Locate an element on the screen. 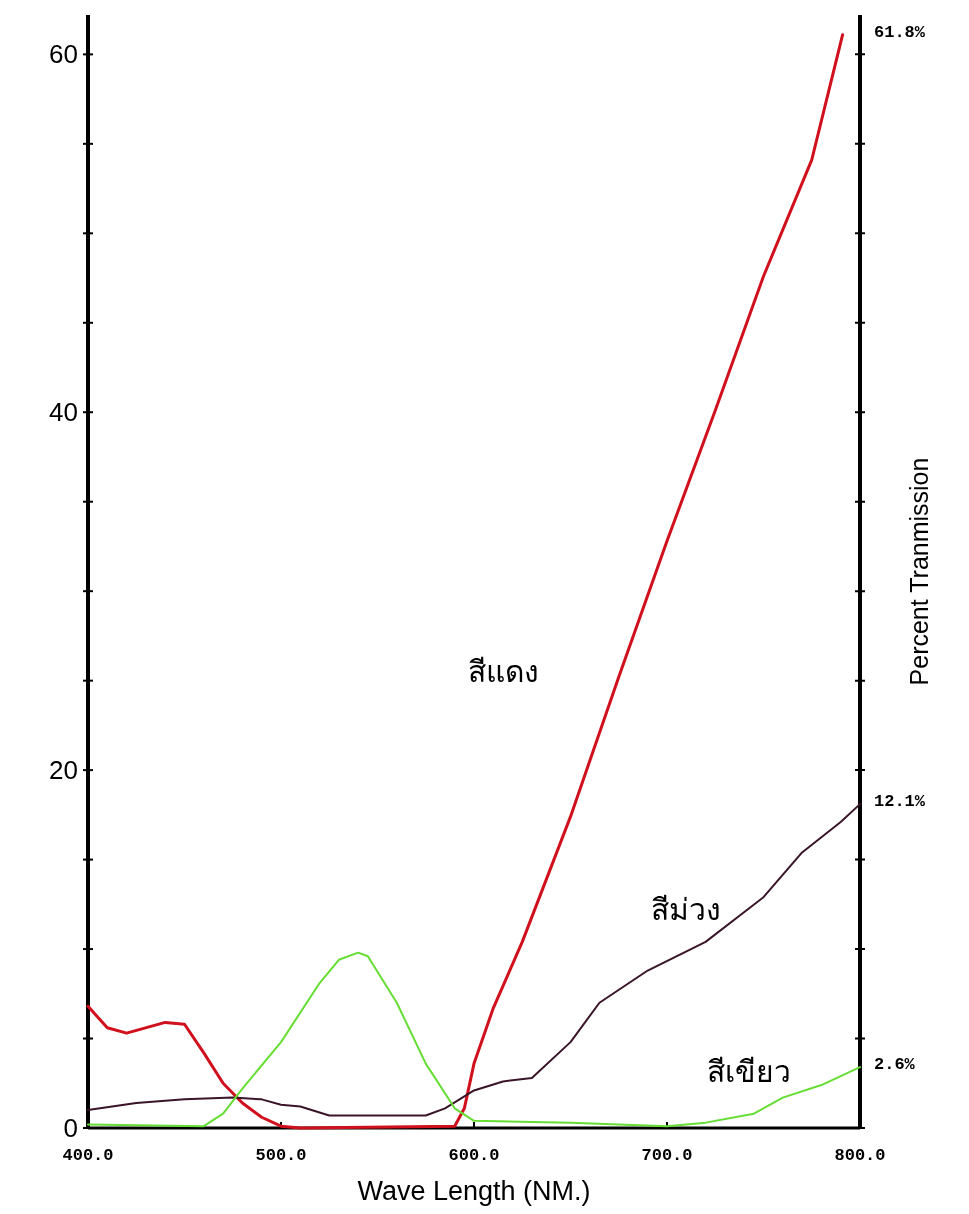 This screenshot has height=1214, width=969. series-label: สีเขียว is located at coordinates (748, 1071).